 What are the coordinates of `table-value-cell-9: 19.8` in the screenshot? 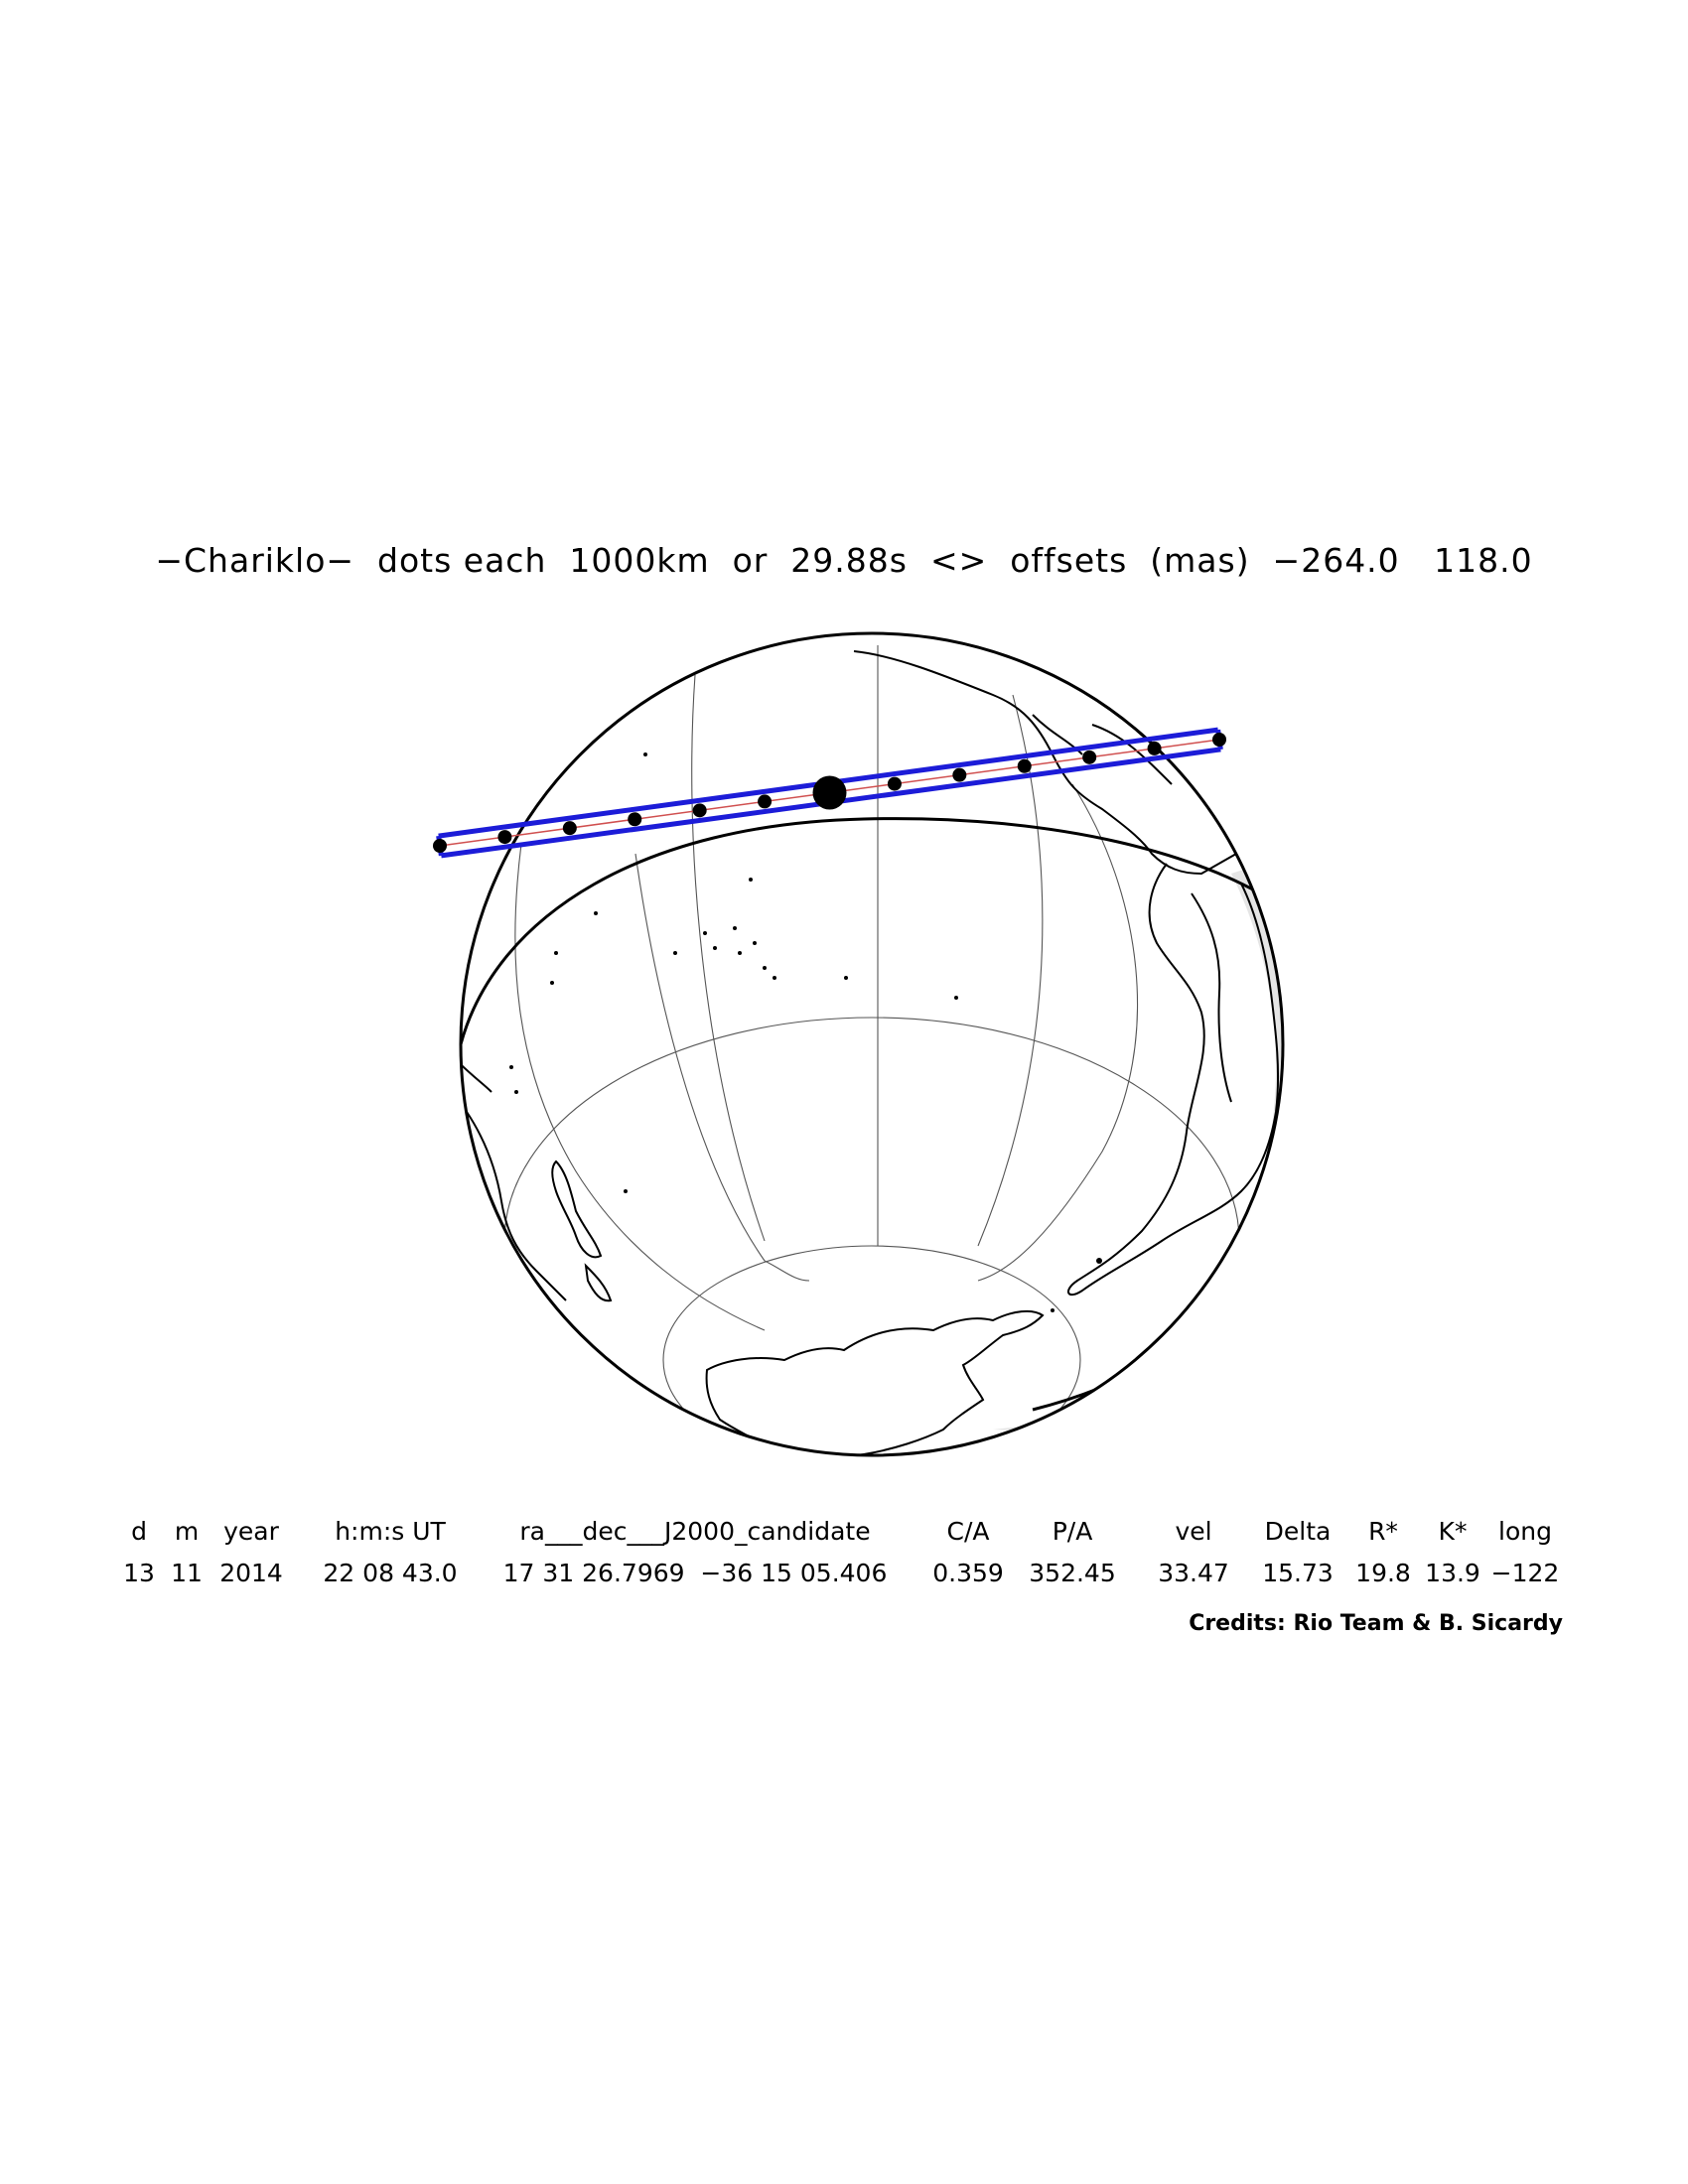 It's located at (1383, 1573).